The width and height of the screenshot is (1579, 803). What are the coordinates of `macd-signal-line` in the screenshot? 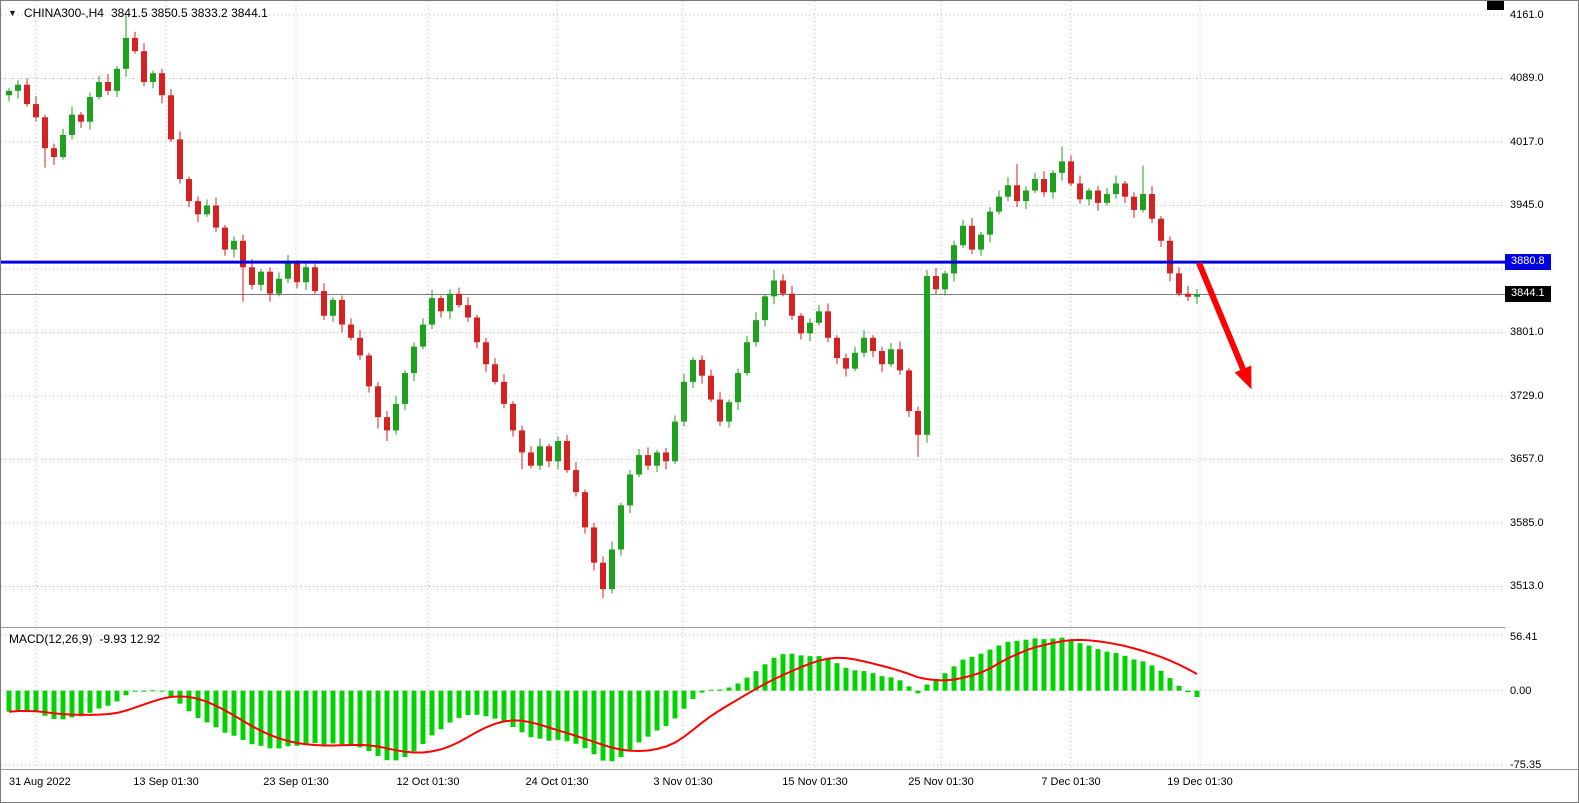 It's located at (603, 696).